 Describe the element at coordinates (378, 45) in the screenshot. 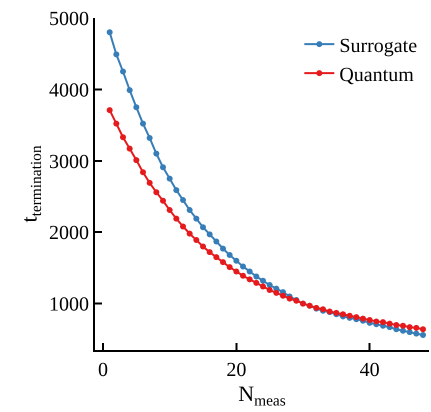

I see `legend-label: Surrogate` at that location.